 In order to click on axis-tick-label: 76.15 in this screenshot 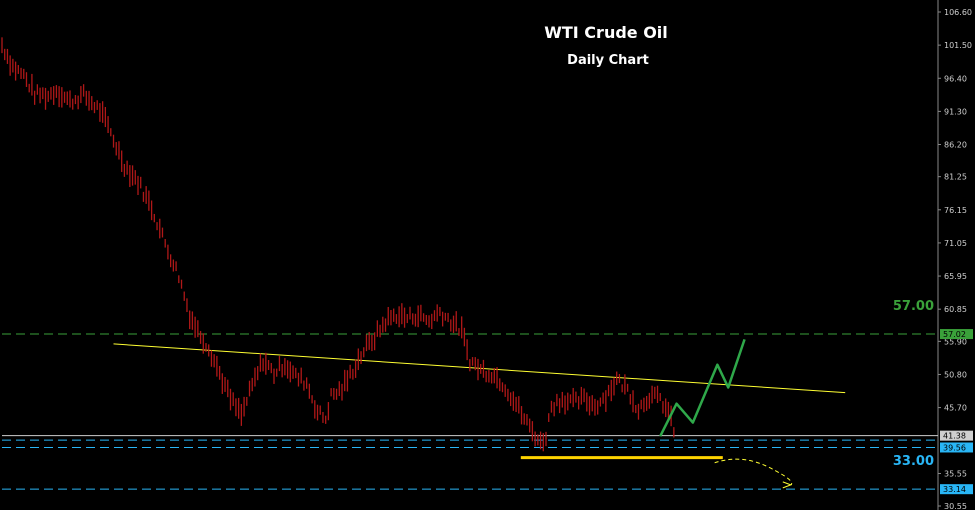, I will do `click(955, 210)`.